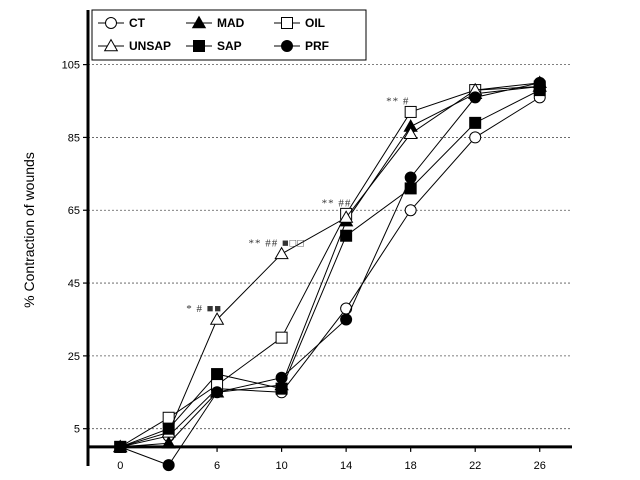  What do you see at coordinates (315, 23) in the screenshot?
I see `legend-label: OIL` at bounding box center [315, 23].